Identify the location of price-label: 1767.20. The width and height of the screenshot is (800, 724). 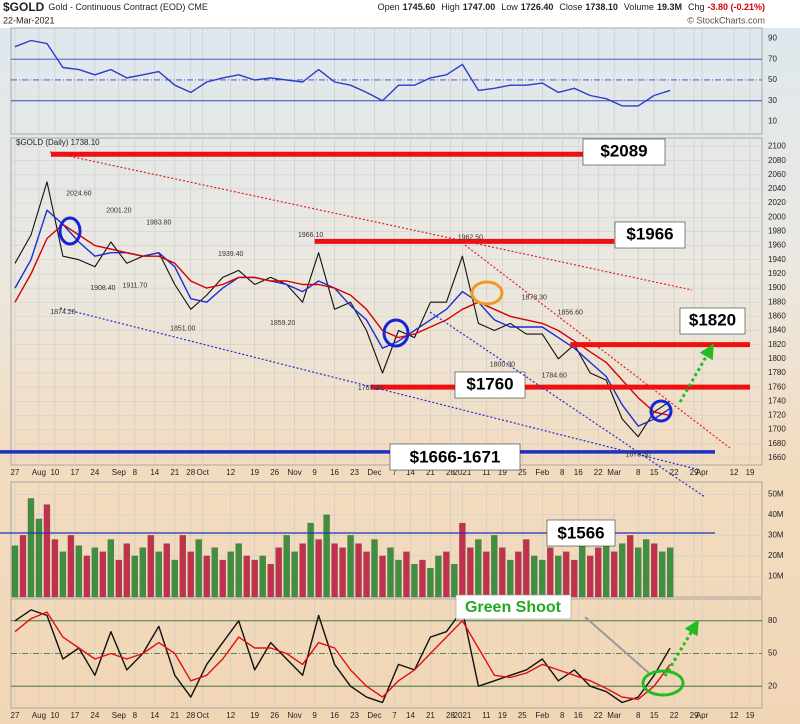
(370, 388).